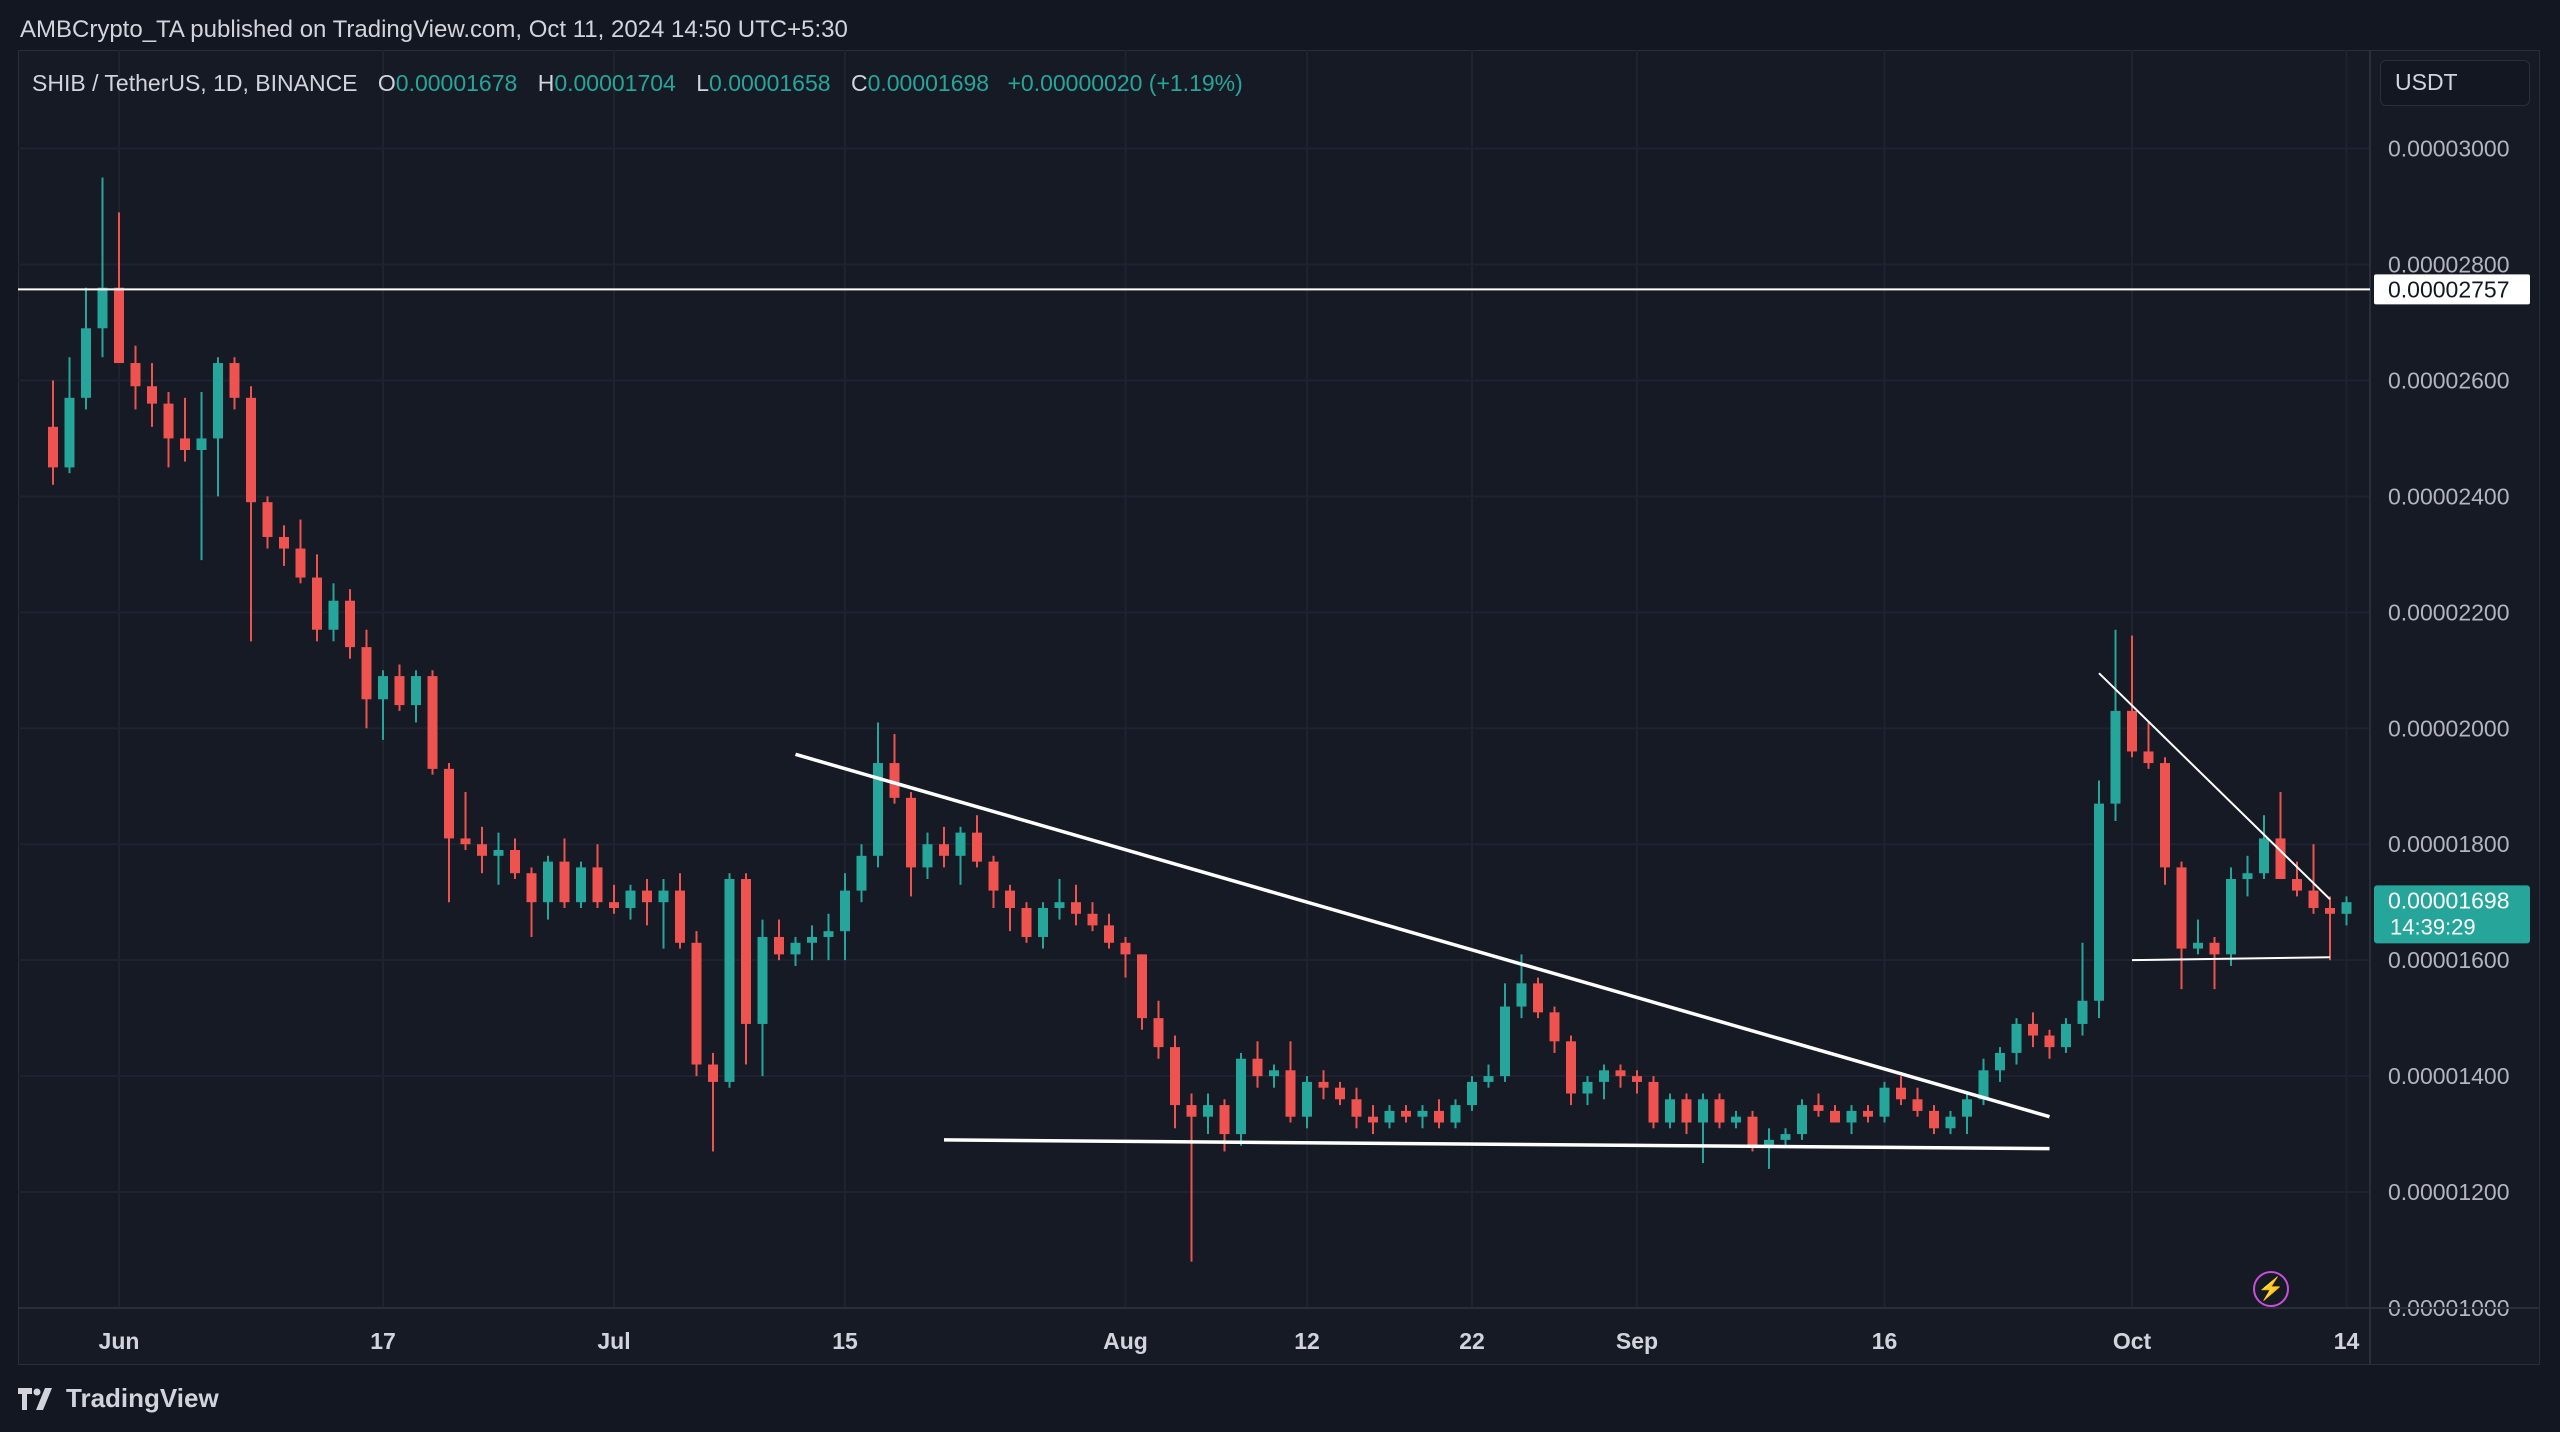 The height and width of the screenshot is (1432, 2560). What do you see at coordinates (1274, 289) in the screenshot?
I see `horizontal-line-group: 0.00002757` at bounding box center [1274, 289].